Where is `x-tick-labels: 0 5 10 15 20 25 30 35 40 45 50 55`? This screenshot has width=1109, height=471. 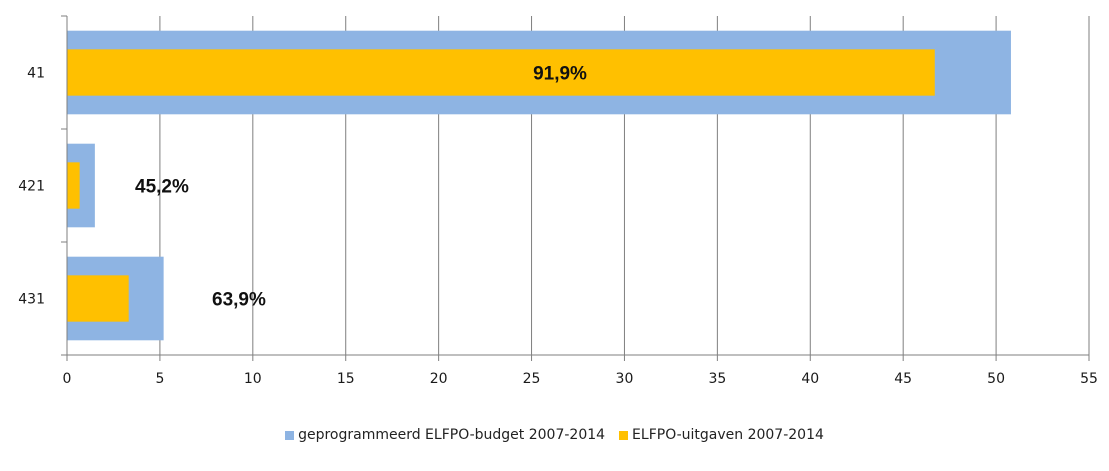 x-tick-labels: 0 5 10 15 20 25 30 35 40 45 50 55 is located at coordinates (580, 379).